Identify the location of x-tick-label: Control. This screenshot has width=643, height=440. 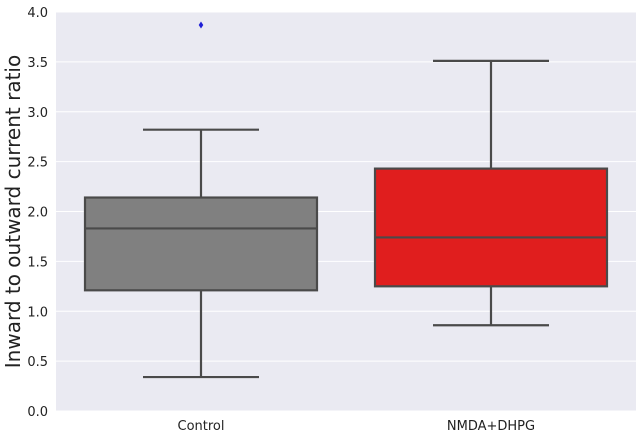
(201, 426).